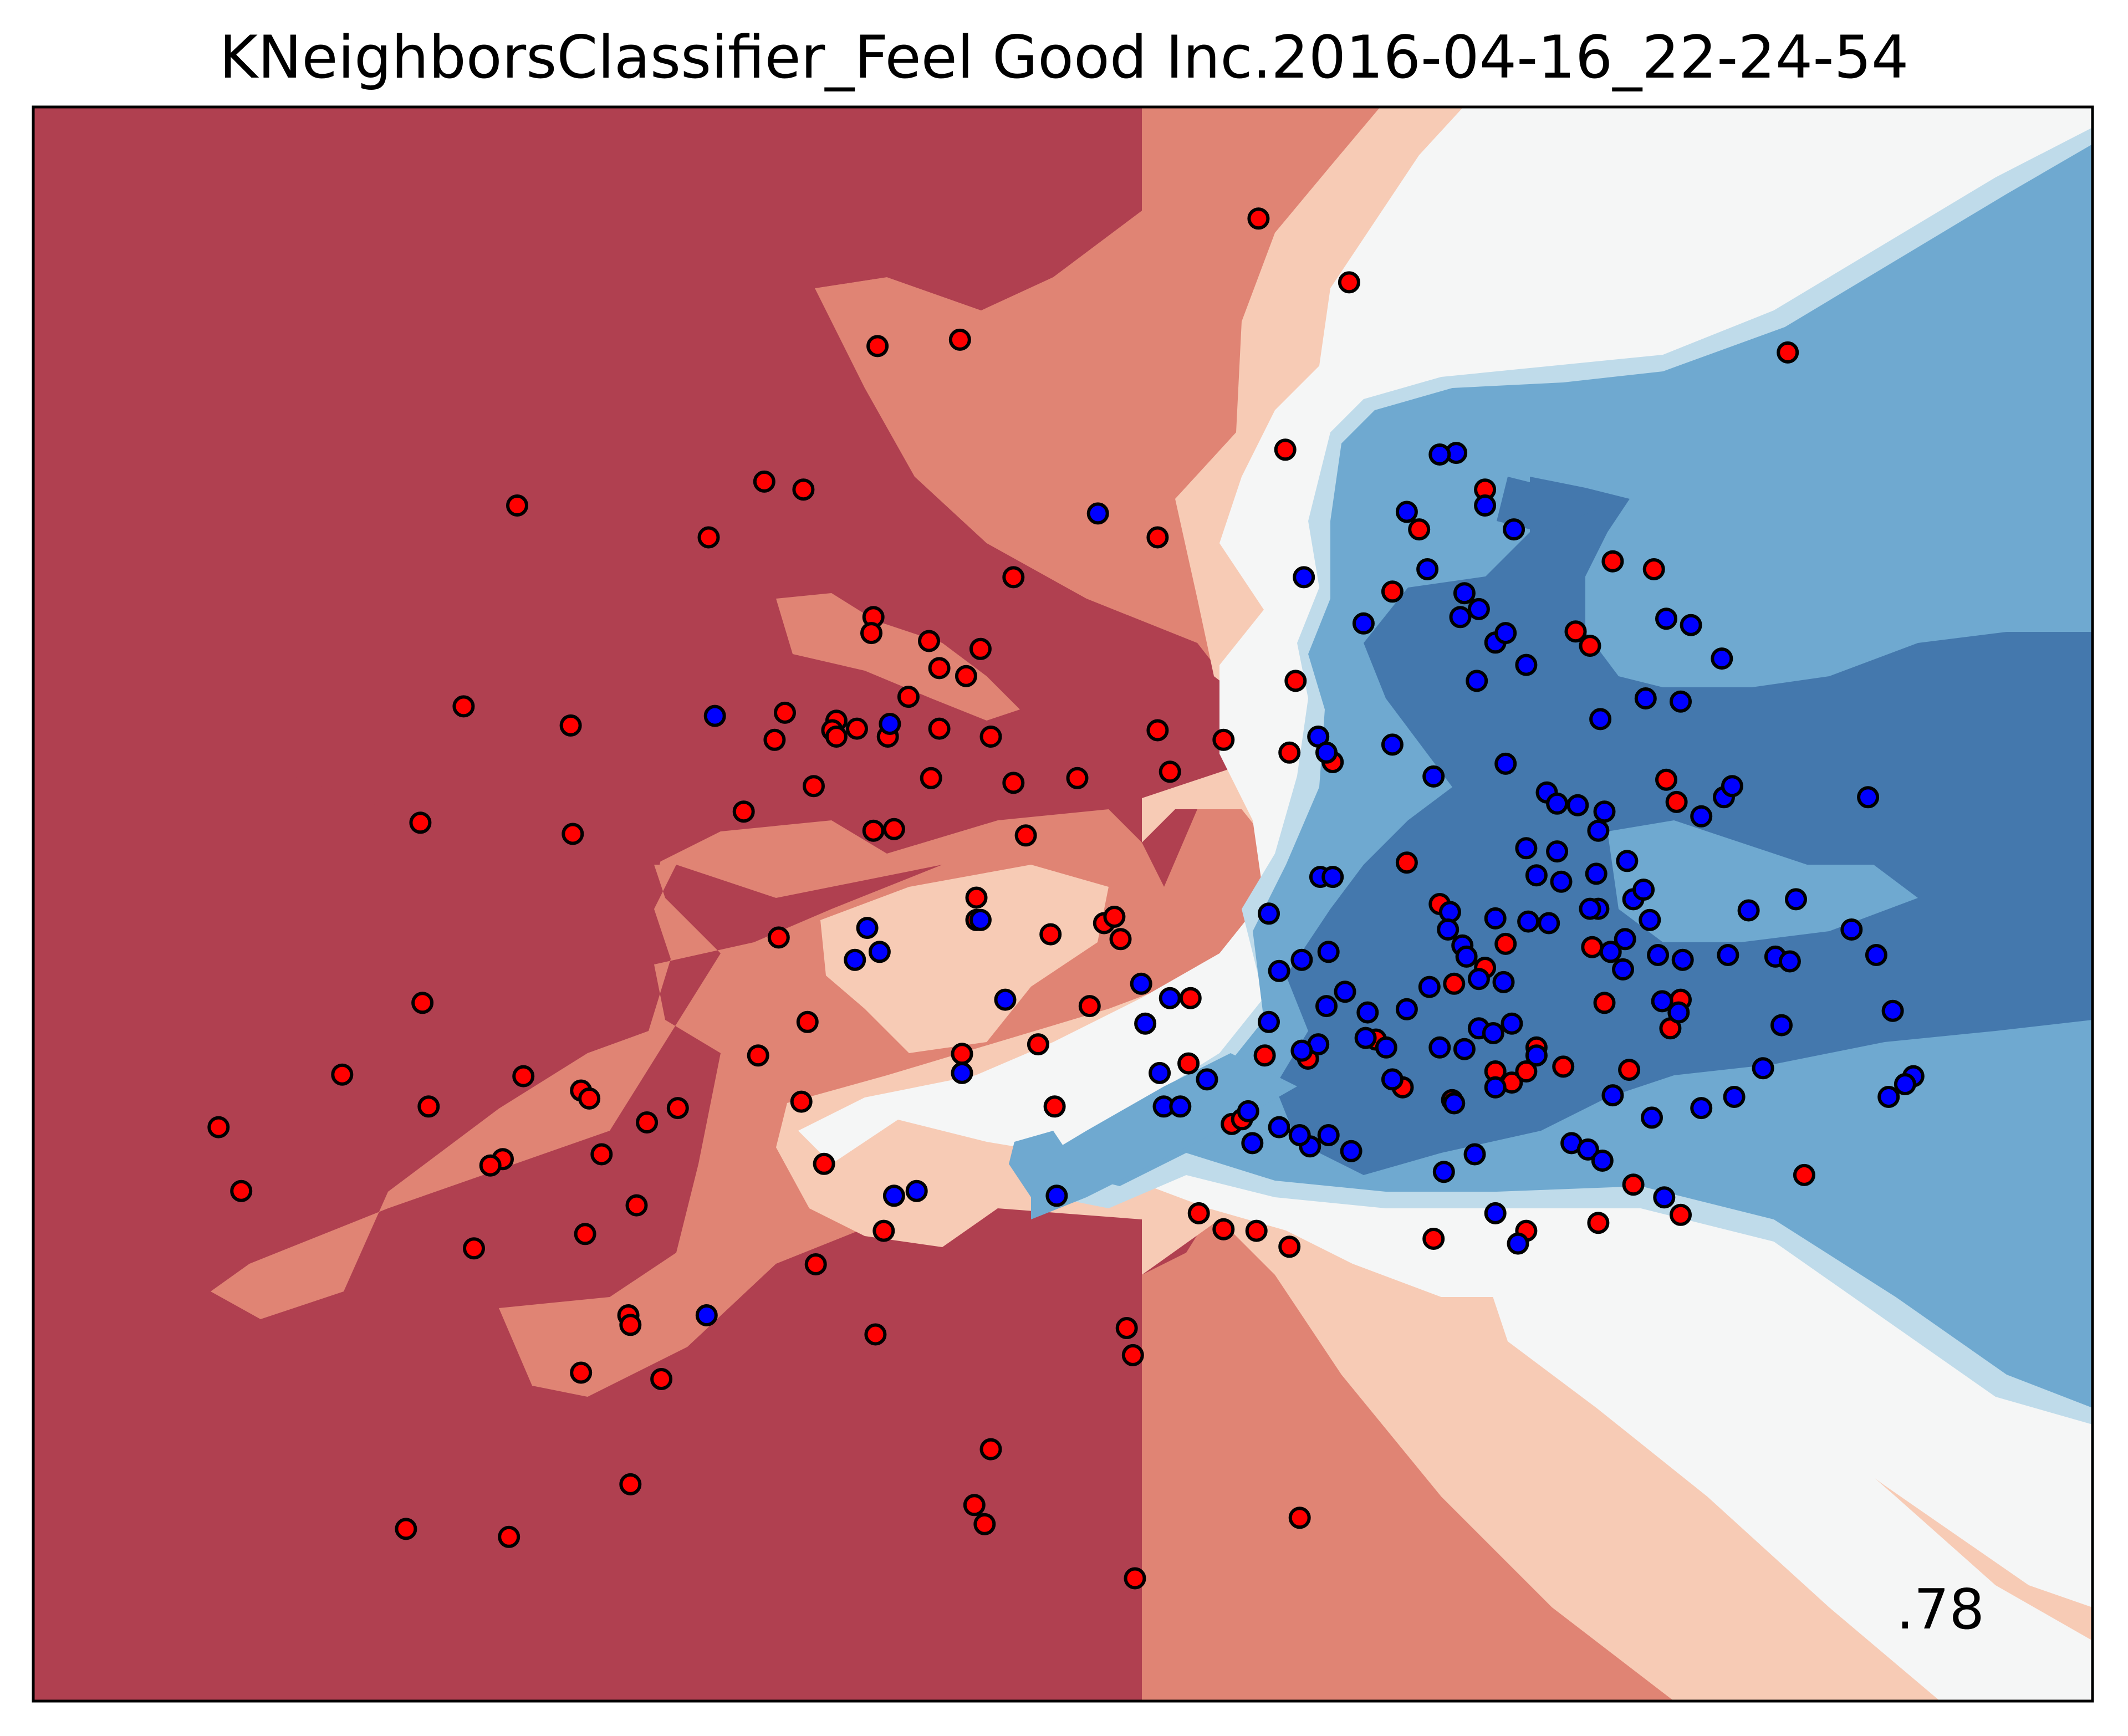 This screenshot has width=2128, height=1736. I want to click on region-mid-blue-inner, so click(1763, 881).